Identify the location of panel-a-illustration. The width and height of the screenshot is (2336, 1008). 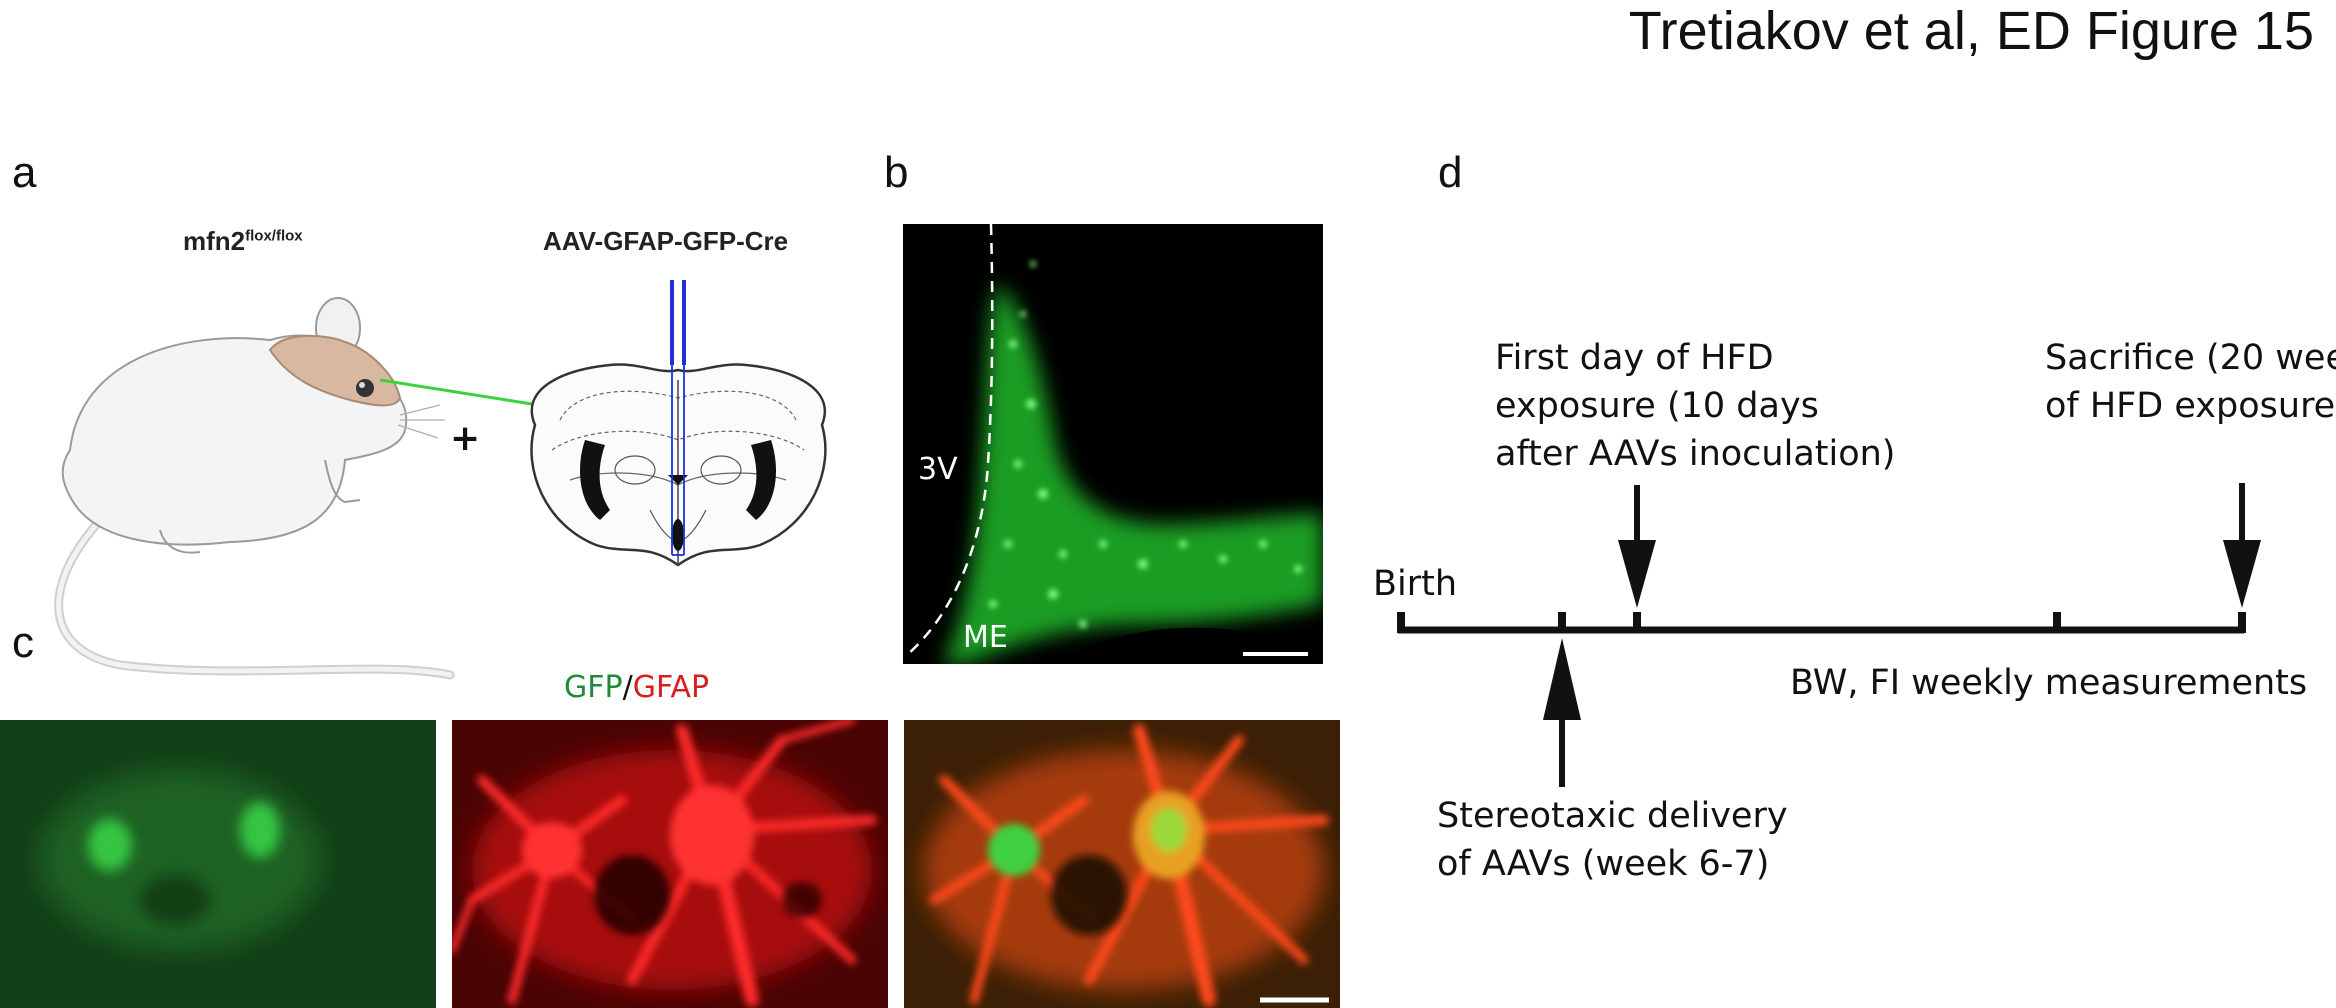
(440, 480).